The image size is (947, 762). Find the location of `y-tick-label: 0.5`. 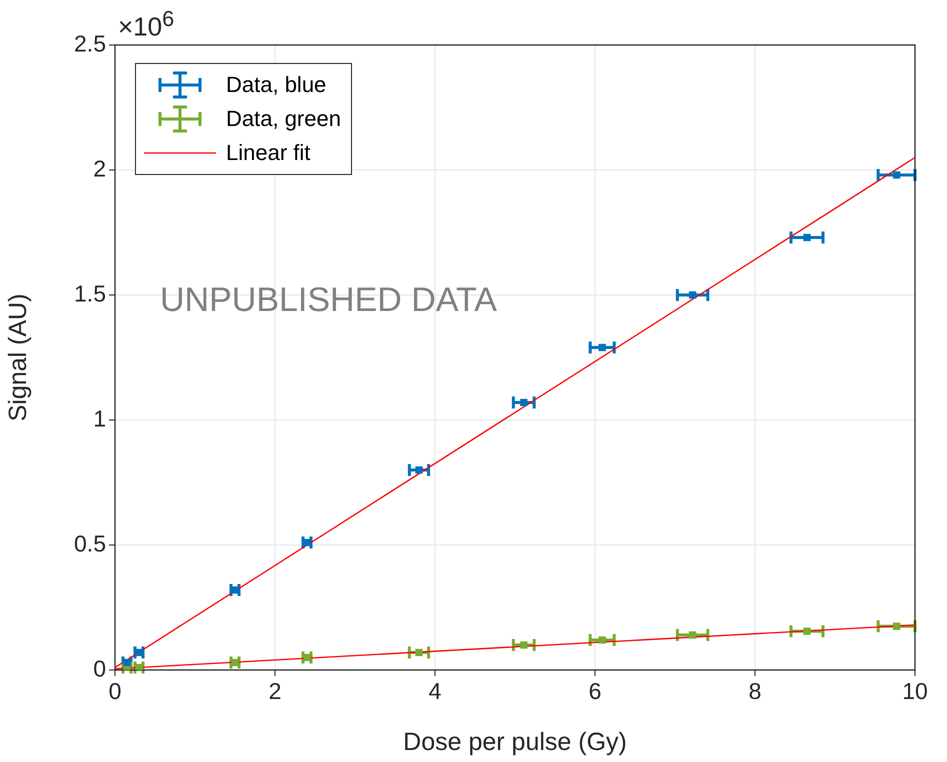

y-tick-label: 0.5 is located at coordinates (90, 543).